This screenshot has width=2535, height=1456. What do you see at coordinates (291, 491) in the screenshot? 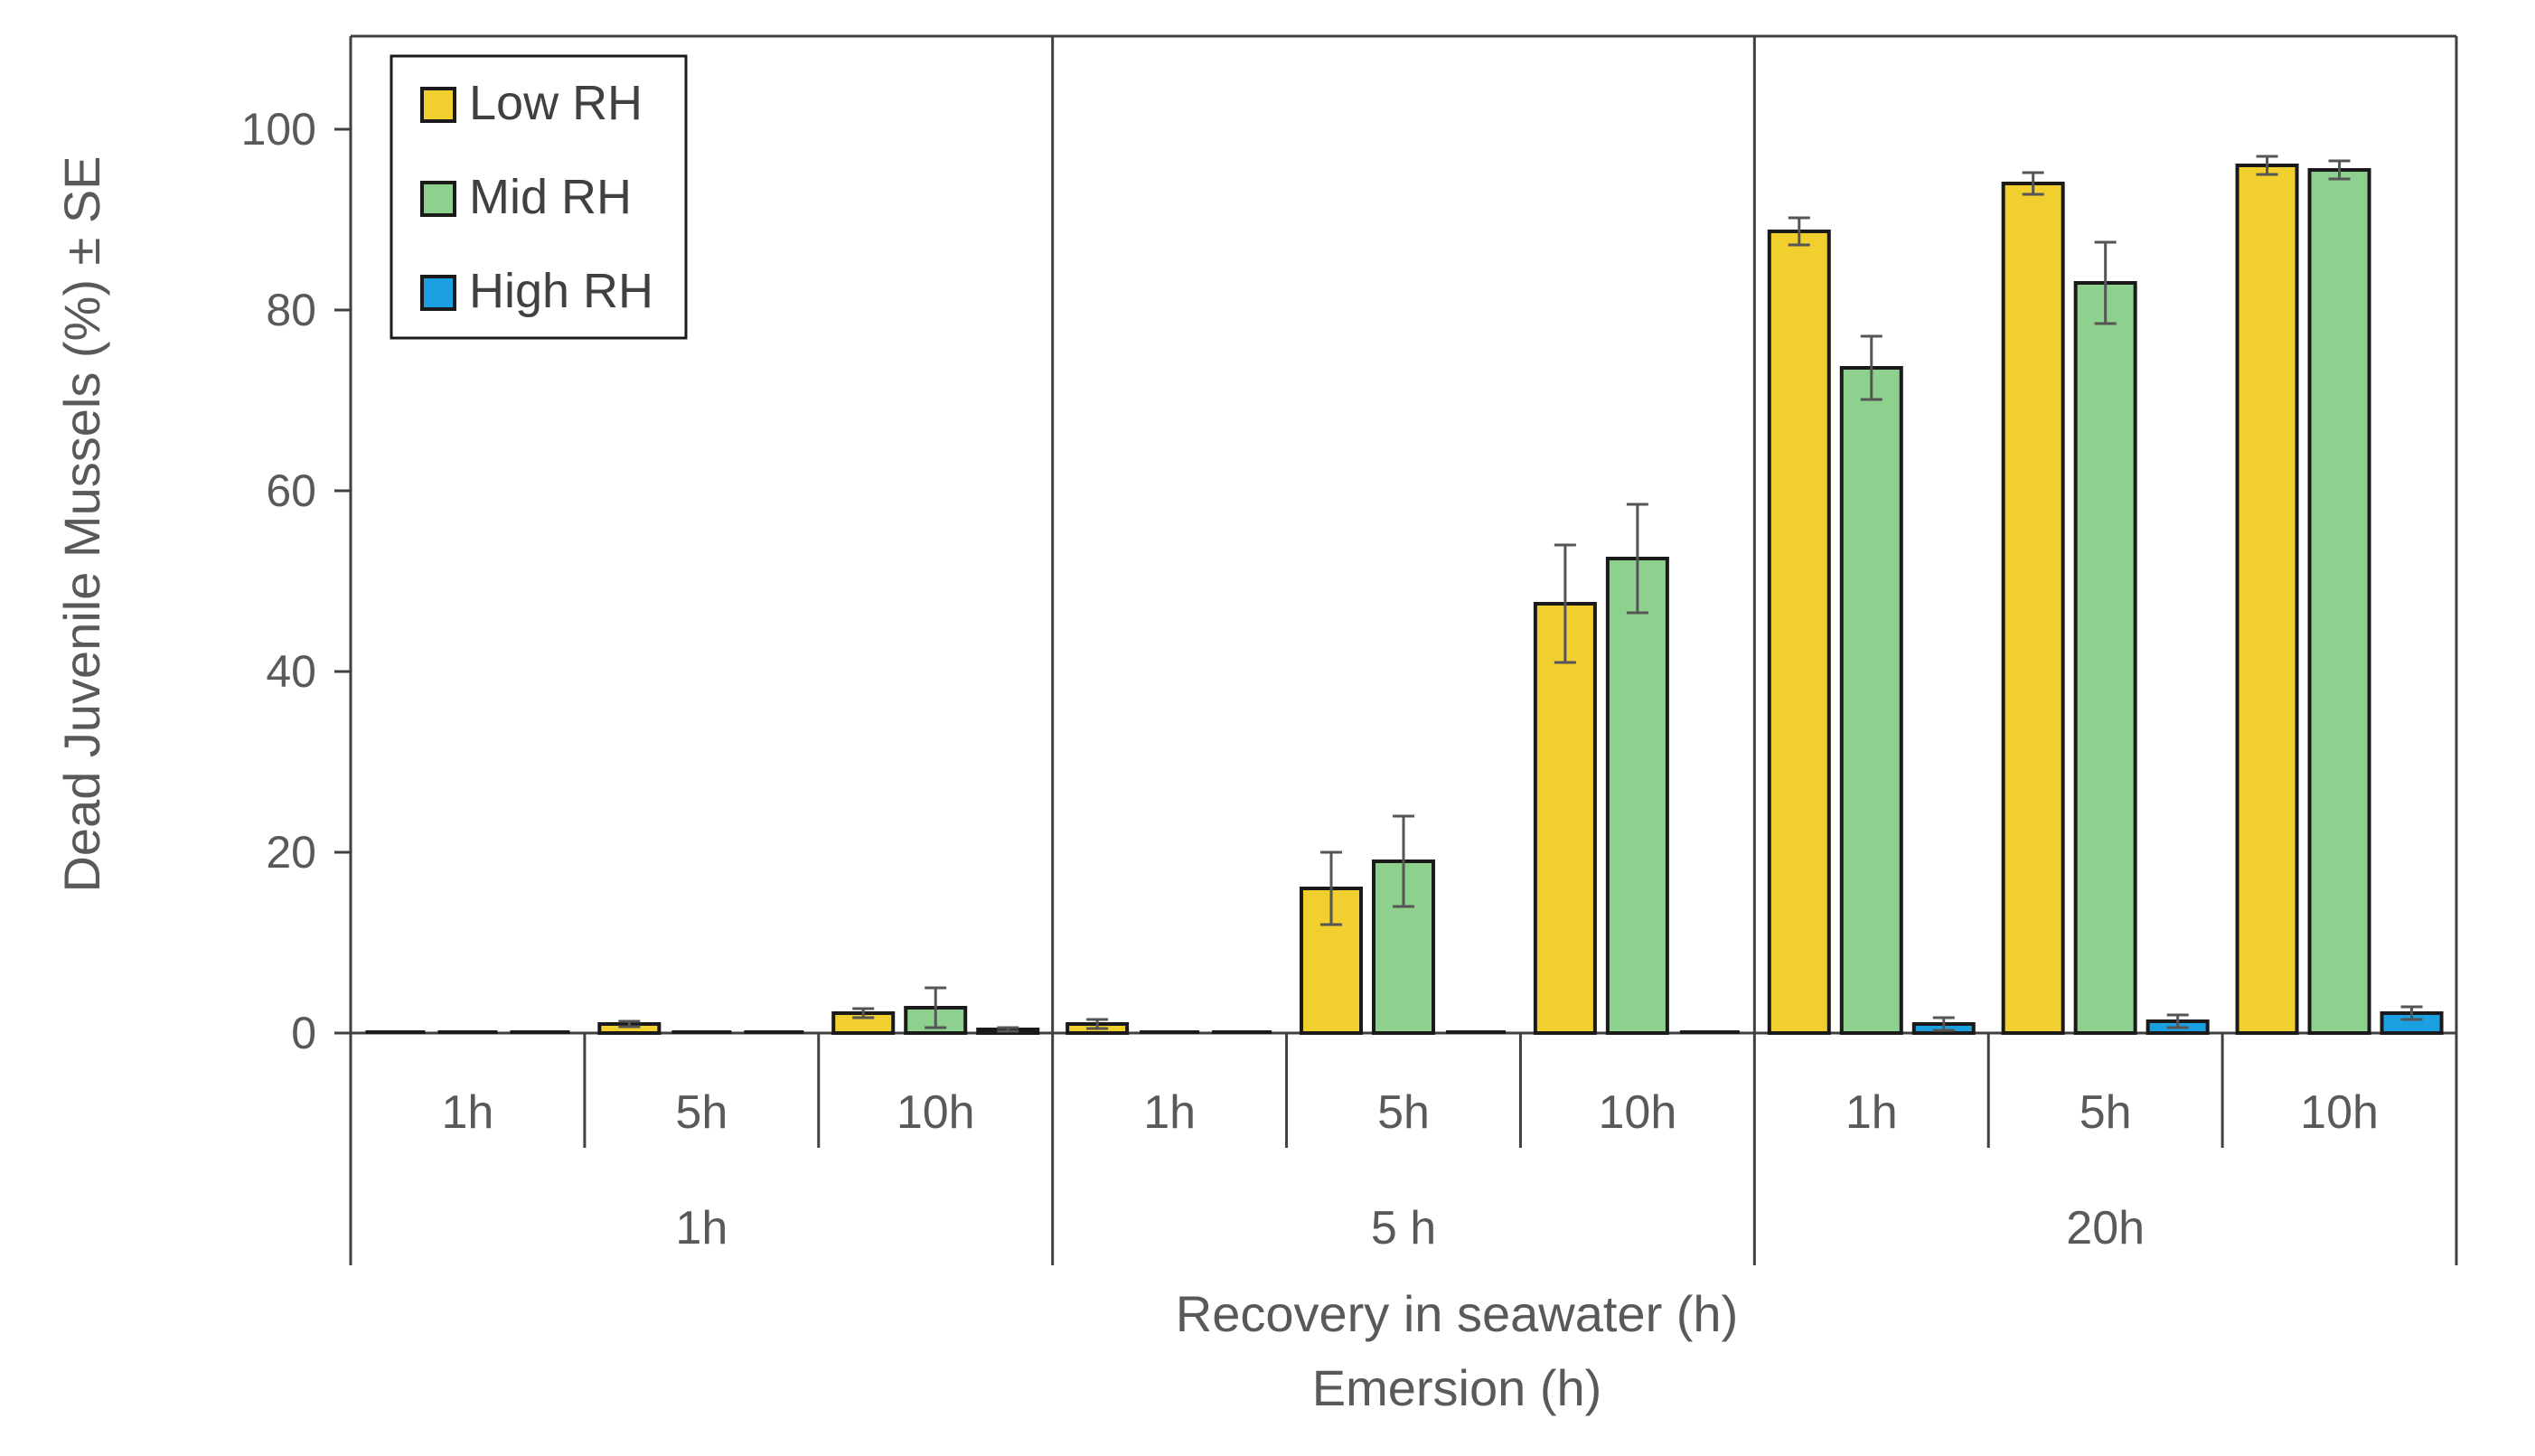
I see `y-tick-label: 60` at bounding box center [291, 491].